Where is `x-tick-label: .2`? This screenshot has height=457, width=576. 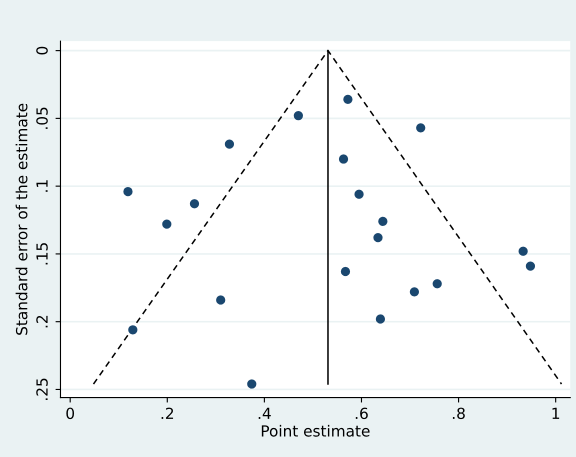 x-tick-label: .2 is located at coordinates (168, 413).